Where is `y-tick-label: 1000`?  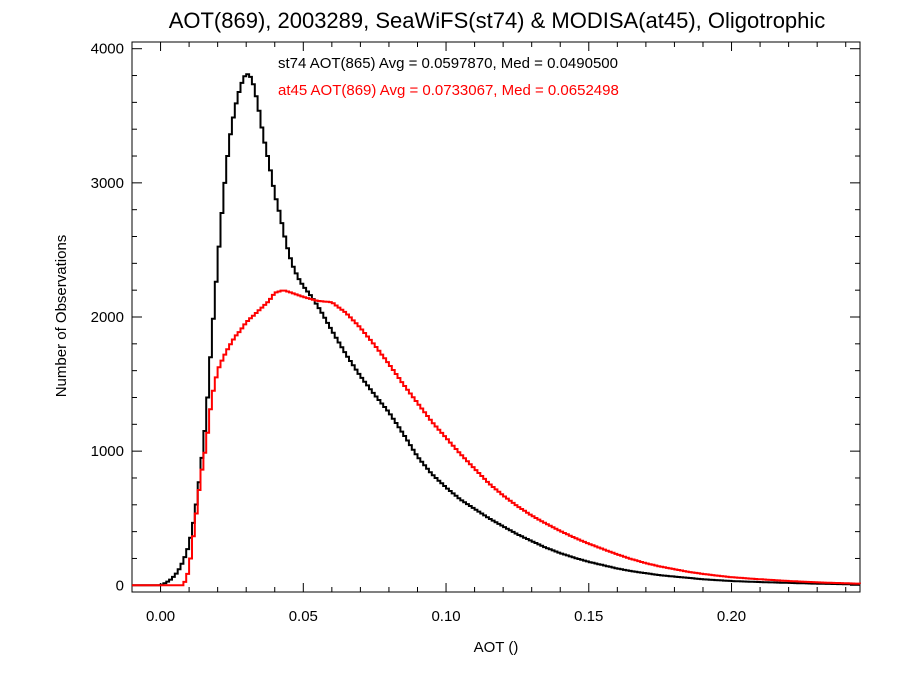
y-tick-label: 1000 is located at coordinates (107, 451).